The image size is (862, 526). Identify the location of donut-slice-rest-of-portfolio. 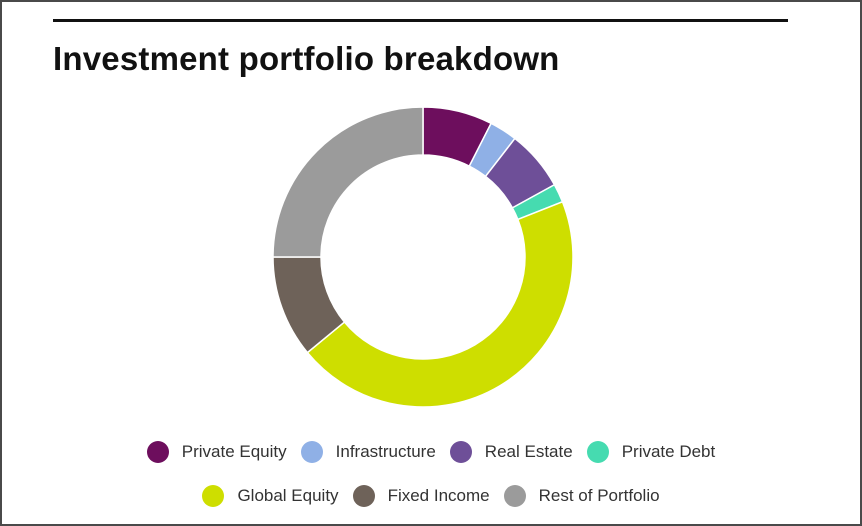
(348, 182).